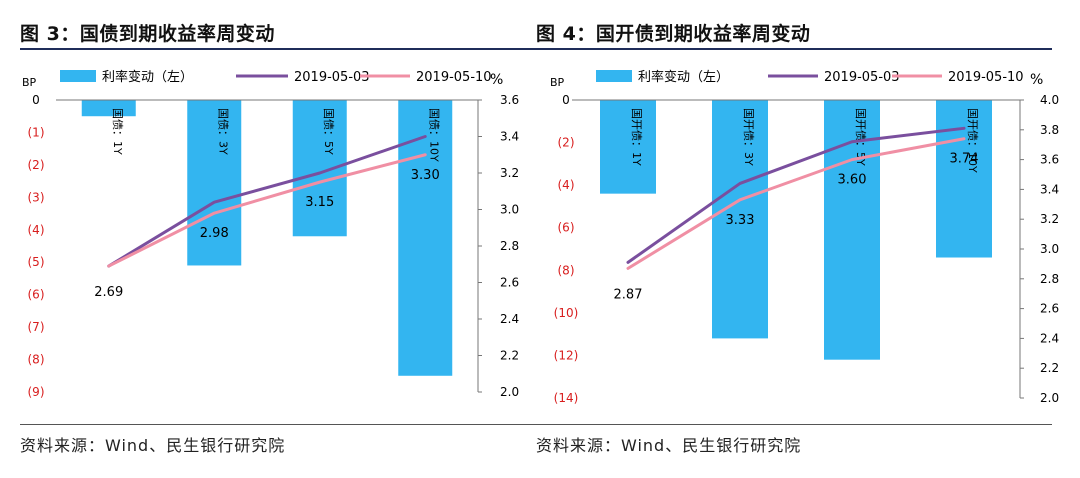 The image size is (1080, 478). Describe the element at coordinates (108, 292) in the screenshot. I see `data-label: 2.69` at that location.